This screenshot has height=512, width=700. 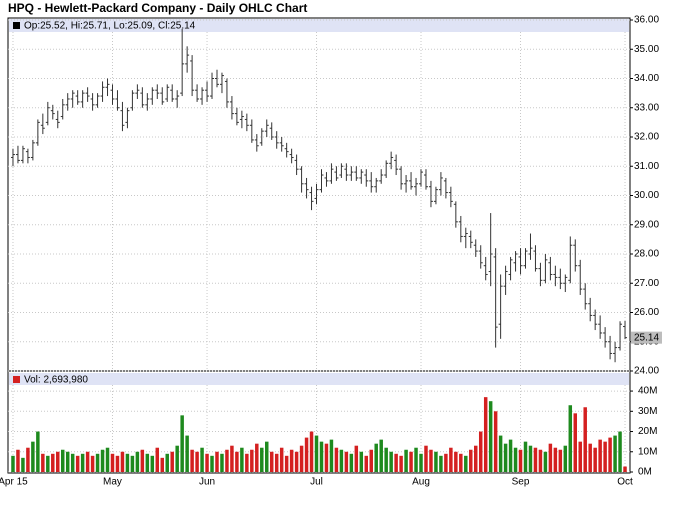 What do you see at coordinates (646, 166) in the screenshot?
I see `y-tick-label: 31.00` at bounding box center [646, 166].